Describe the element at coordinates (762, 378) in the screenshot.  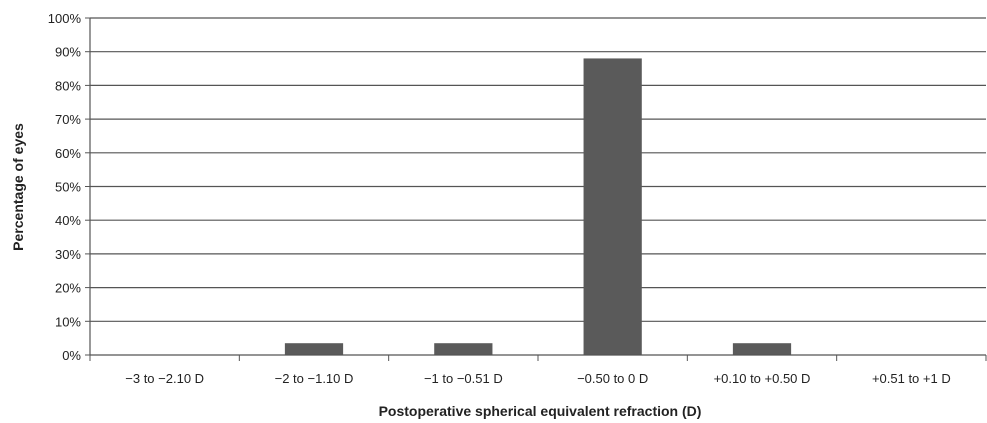
I see `x-tick-label: +0.10 to +0.50 D` at that location.